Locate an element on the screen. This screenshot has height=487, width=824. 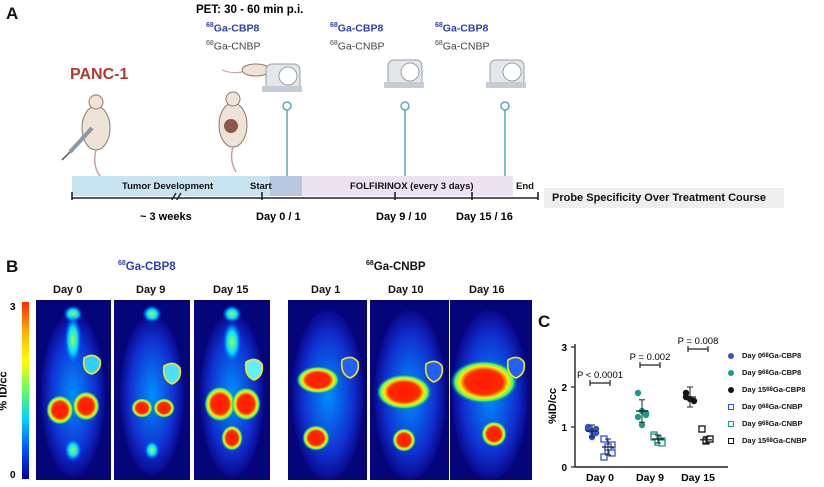
tumor-dev-bar is located at coordinates (186, 186).